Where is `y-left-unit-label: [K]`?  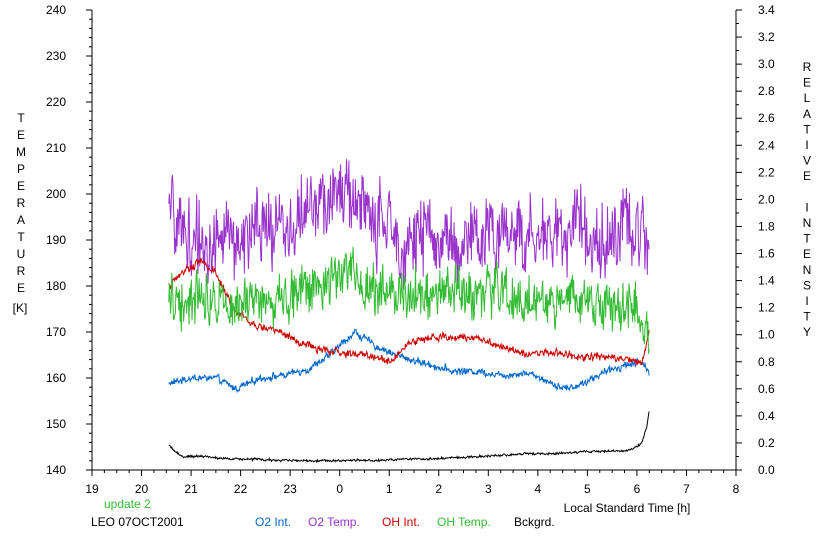
y-left-unit-label: [K] is located at coordinates (20, 308).